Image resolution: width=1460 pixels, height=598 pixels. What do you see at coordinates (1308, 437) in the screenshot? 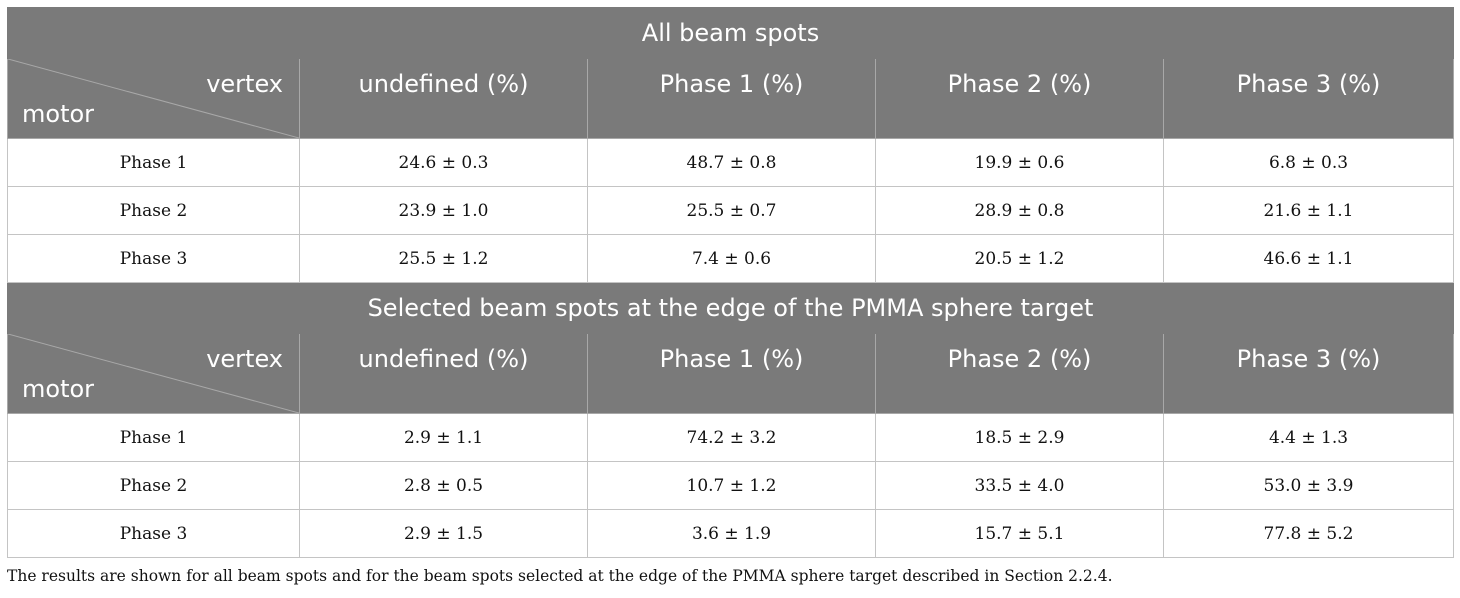
I see `table-cell: 4.4 ± 1.3` at bounding box center [1308, 437].